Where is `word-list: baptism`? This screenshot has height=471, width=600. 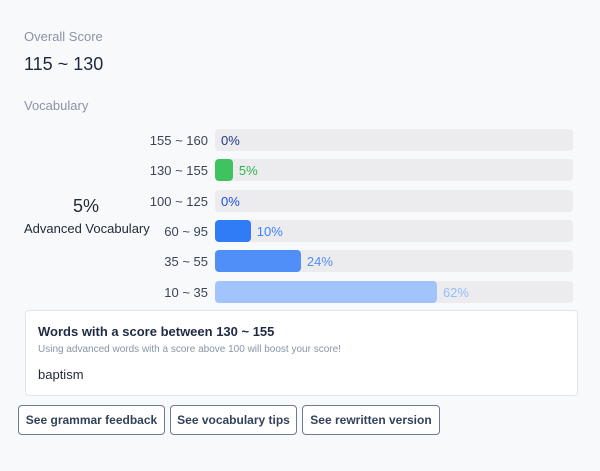 word-list: baptism is located at coordinates (66, 374).